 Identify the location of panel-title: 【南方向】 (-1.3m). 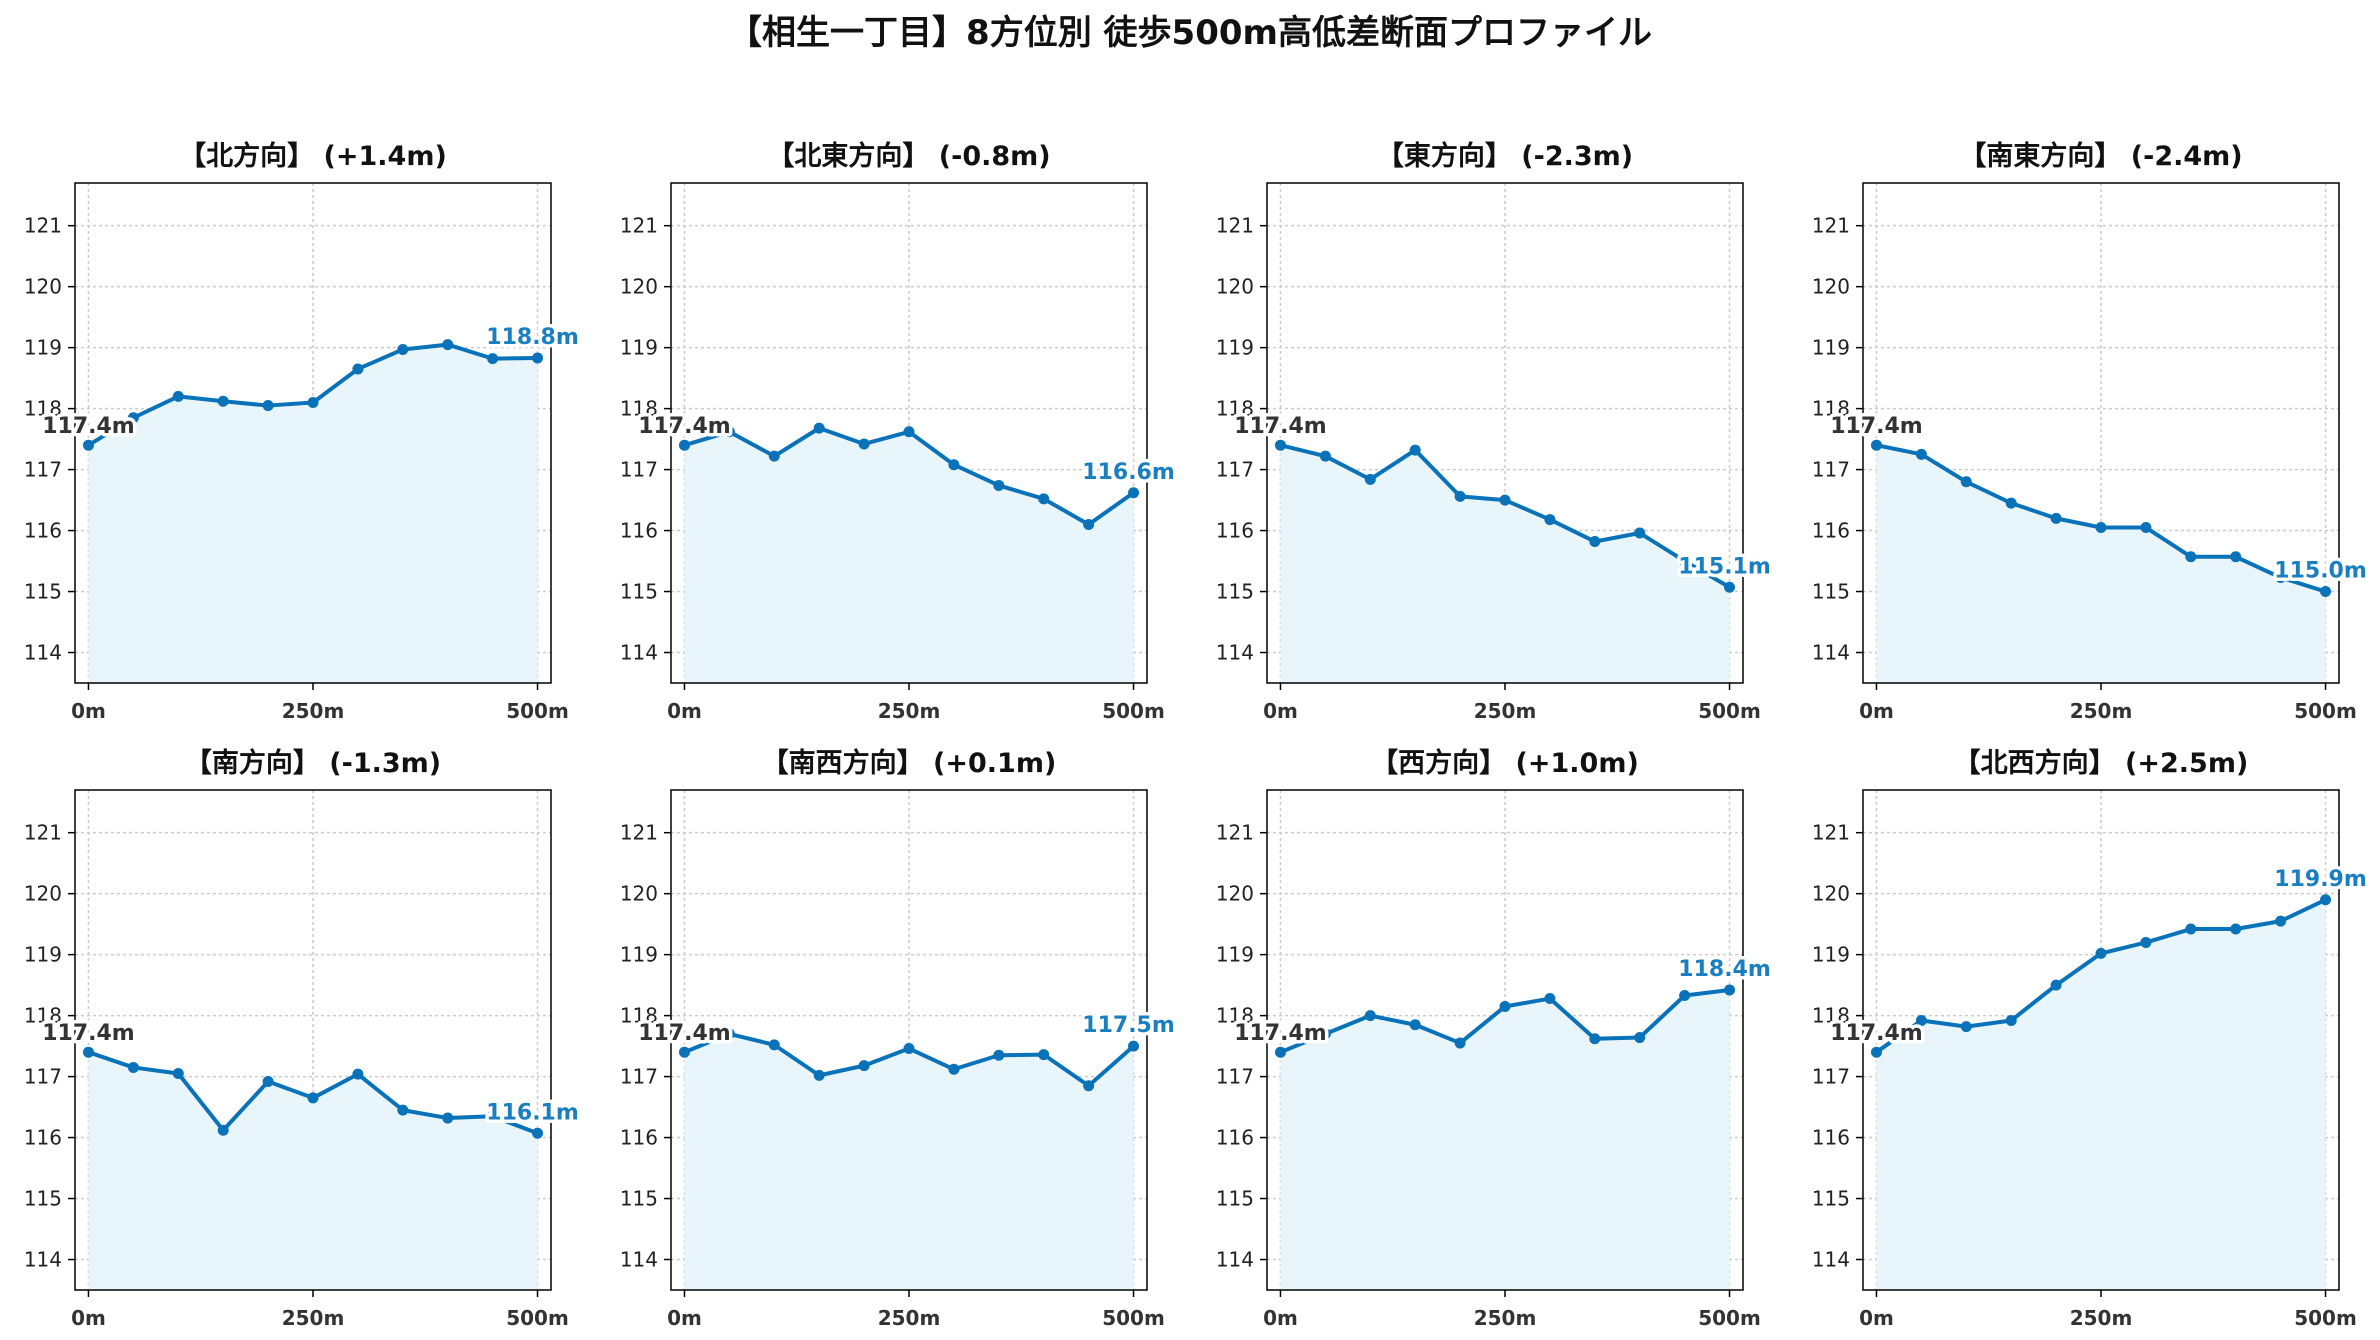
(313, 763).